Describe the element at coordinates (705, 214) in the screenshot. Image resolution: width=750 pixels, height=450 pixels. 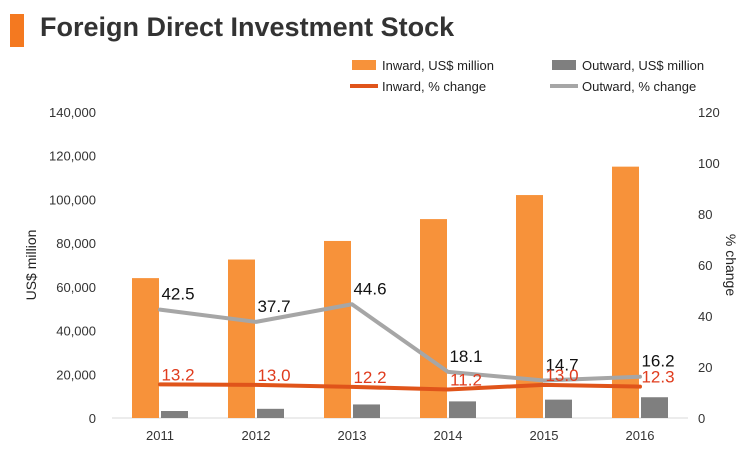
I see `y-tick-label-right: 80` at that location.